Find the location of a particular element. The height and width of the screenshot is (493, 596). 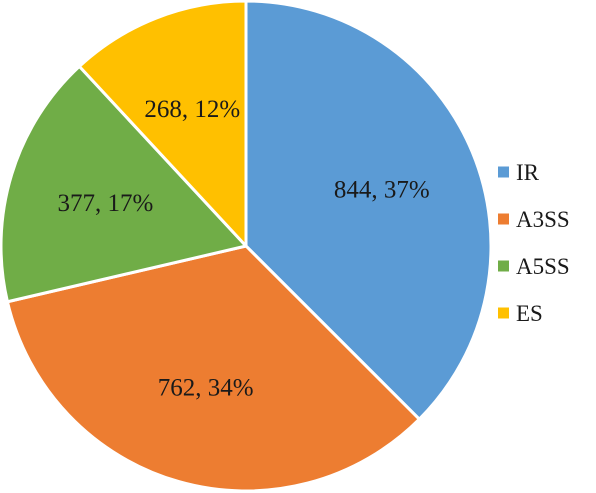

legend-swatch-a3ss is located at coordinates (503, 219).